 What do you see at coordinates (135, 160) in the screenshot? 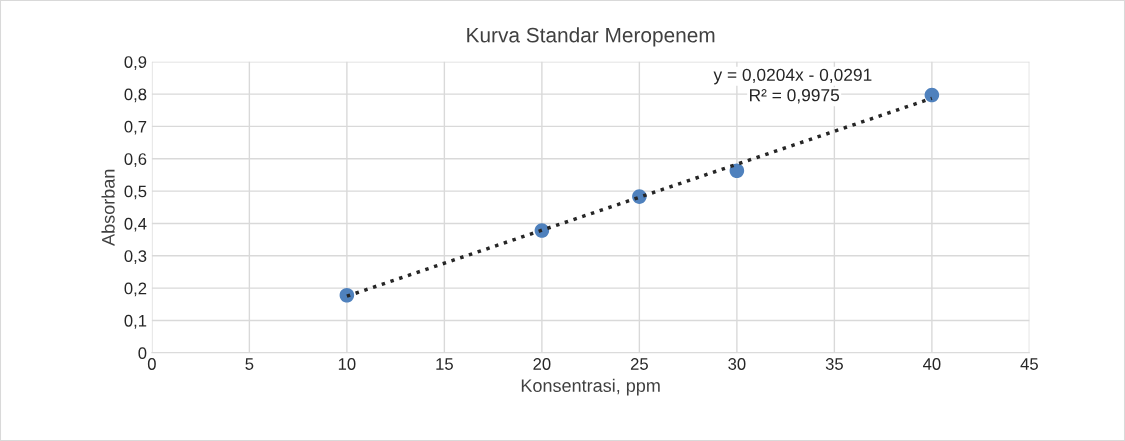
I see `y-tick-label: 0,6` at bounding box center [135, 160].